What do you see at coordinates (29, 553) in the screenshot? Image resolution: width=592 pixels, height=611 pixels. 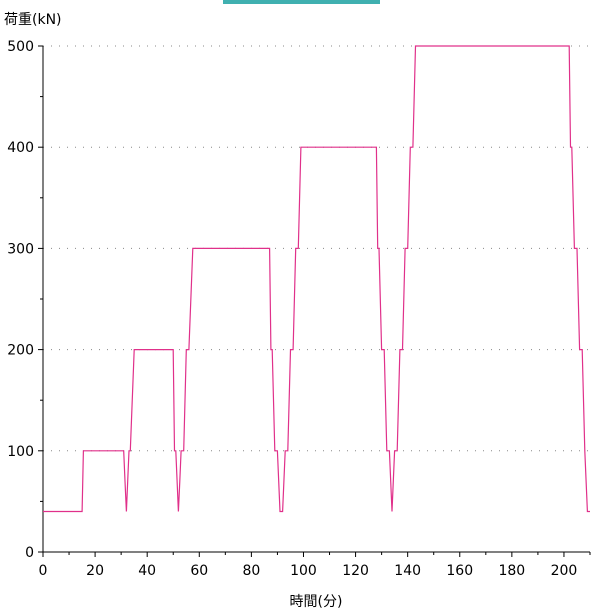 I see `y-tick-label-0: 0` at bounding box center [29, 553].